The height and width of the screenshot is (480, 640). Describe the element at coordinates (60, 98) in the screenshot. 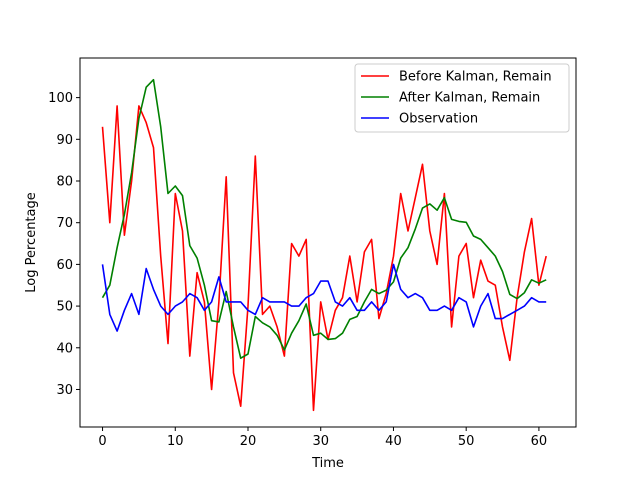

I see `y-tick-label: 100` at that location.